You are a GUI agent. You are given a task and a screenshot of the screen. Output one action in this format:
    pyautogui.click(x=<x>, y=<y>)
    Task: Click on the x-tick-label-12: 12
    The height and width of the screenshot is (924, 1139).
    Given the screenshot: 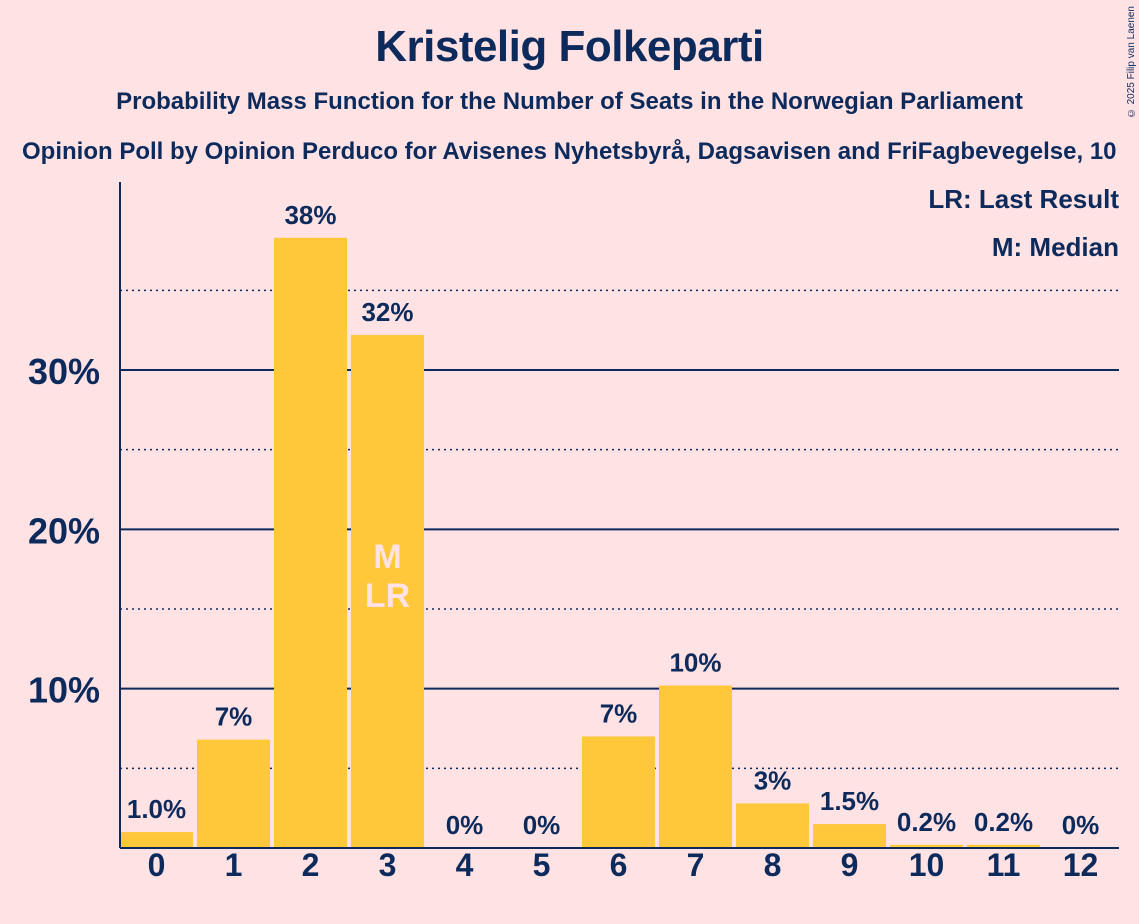 What is the action you would take?
    pyautogui.click(x=1081, y=865)
    